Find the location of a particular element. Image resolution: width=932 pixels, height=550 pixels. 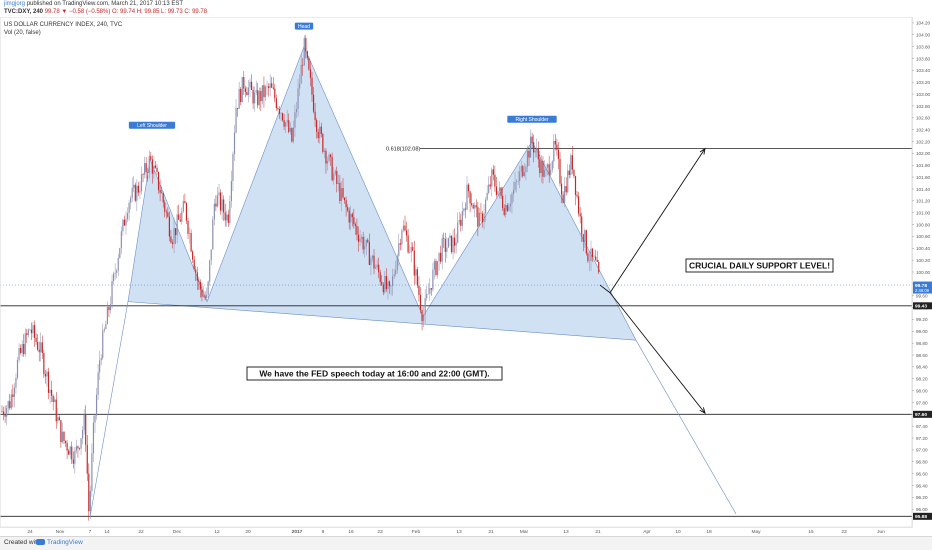

price-tick-label: 96.40 is located at coordinates (922, 485).